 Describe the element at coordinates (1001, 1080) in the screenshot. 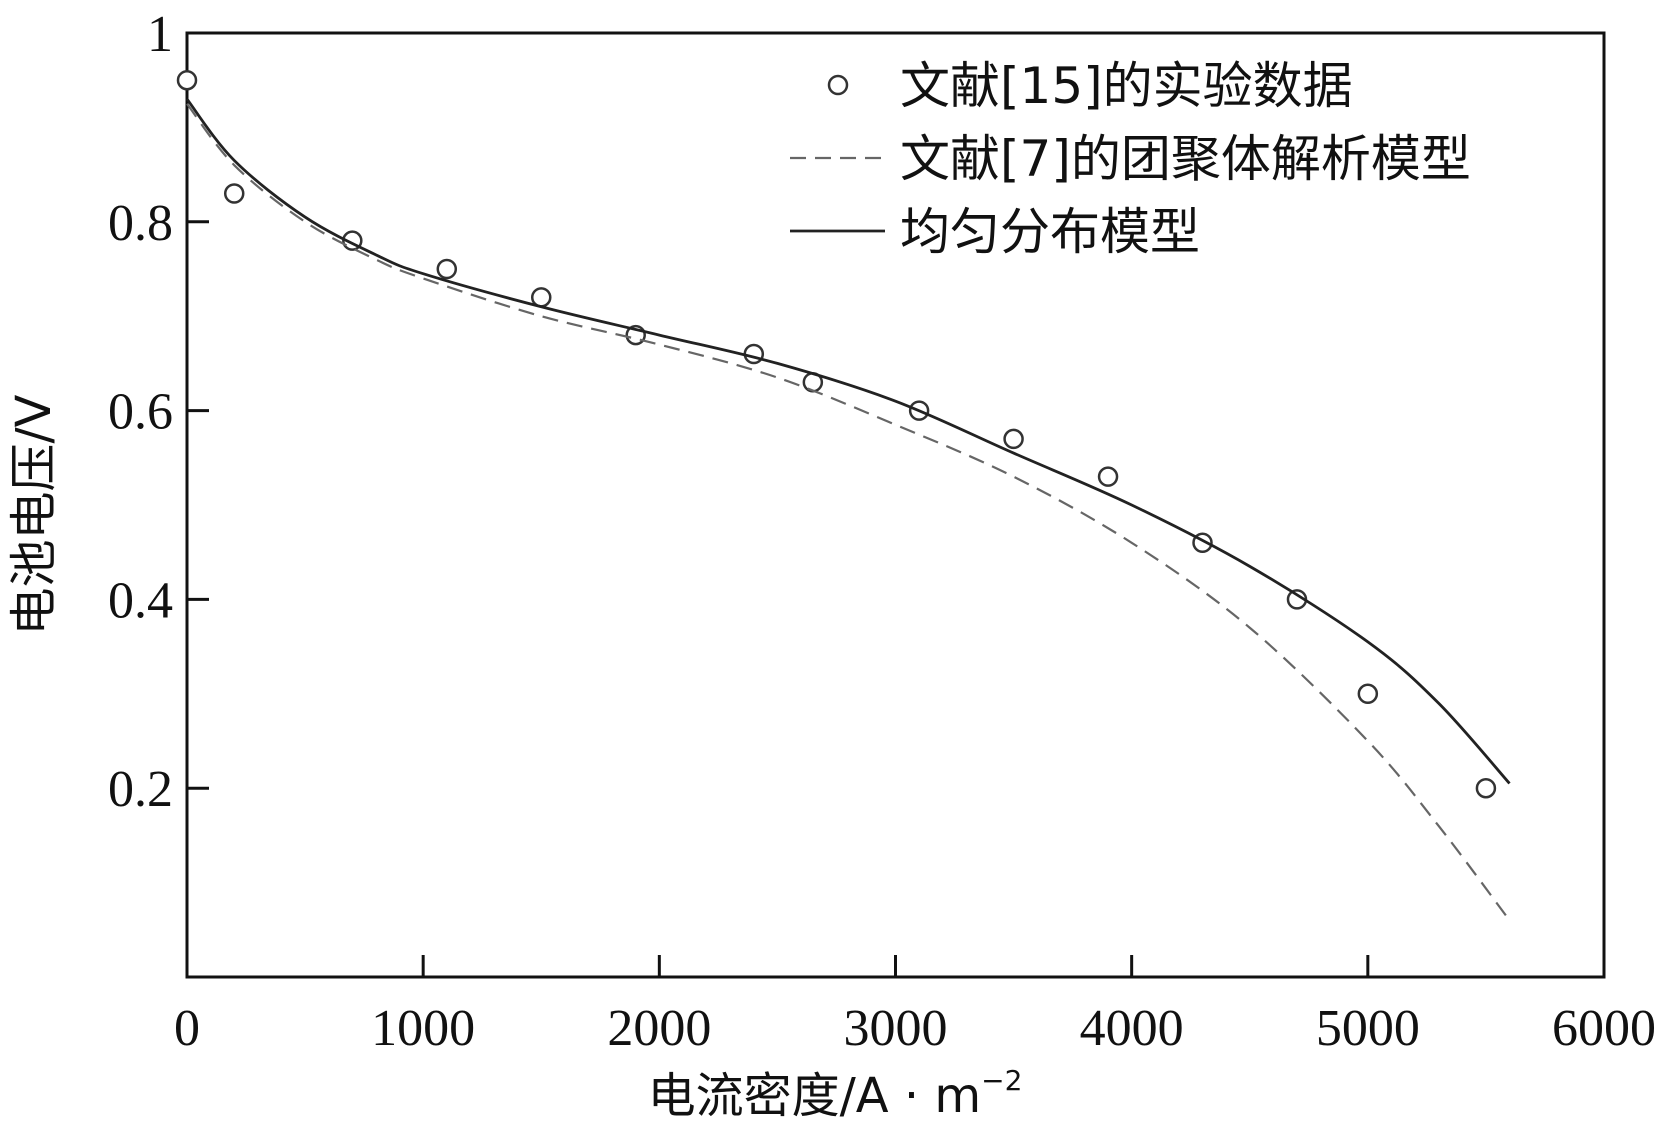

I see `x-axis-title-superscript: −2` at that location.